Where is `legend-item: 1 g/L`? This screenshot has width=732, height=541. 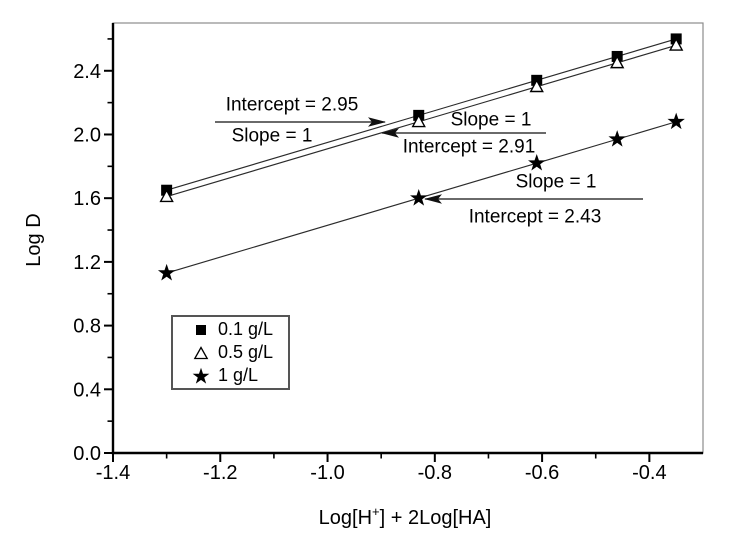
legend-item: 1 g/L is located at coordinates (239, 375).